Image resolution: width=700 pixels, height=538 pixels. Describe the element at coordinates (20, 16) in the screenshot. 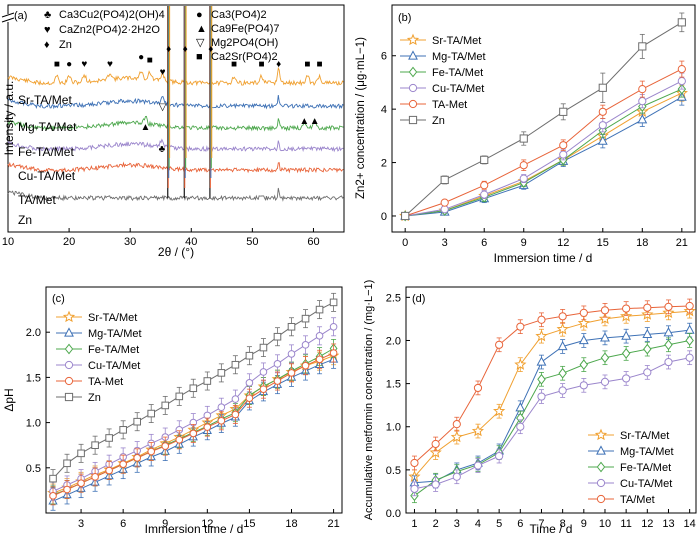

I see `panel-a-label: (a)` at that location.